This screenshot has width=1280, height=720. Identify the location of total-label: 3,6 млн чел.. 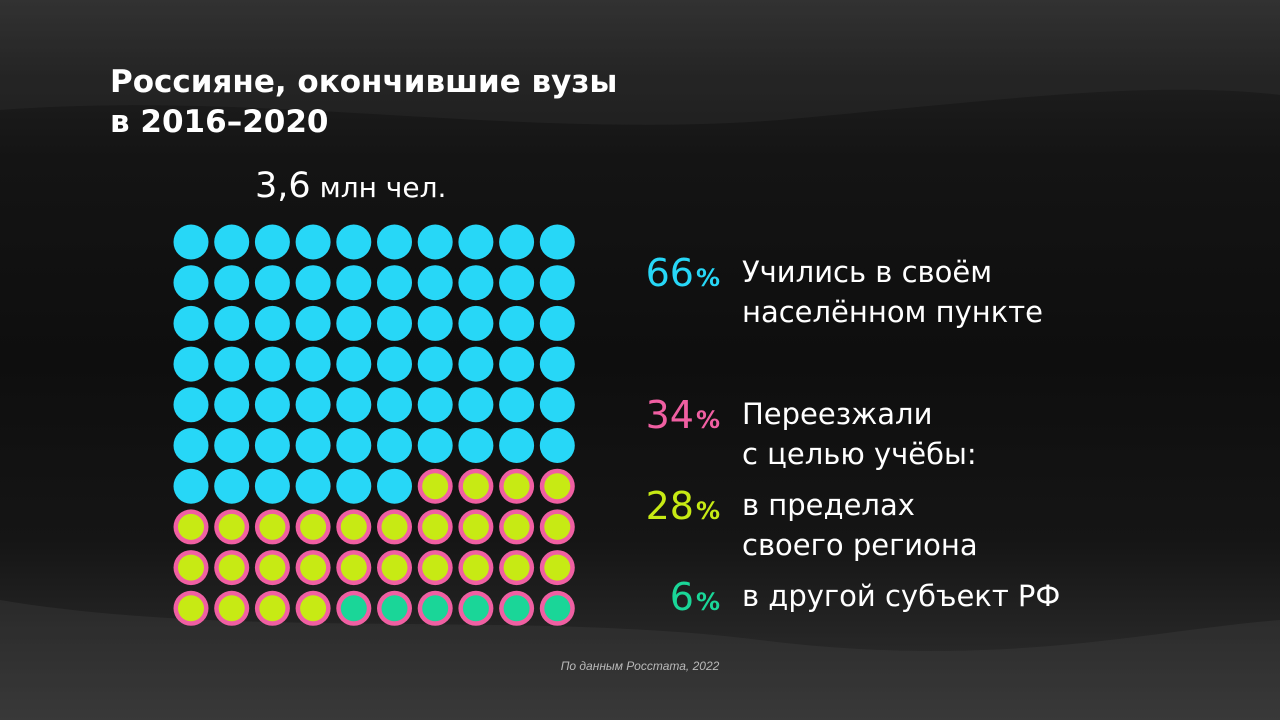
(350, 187).